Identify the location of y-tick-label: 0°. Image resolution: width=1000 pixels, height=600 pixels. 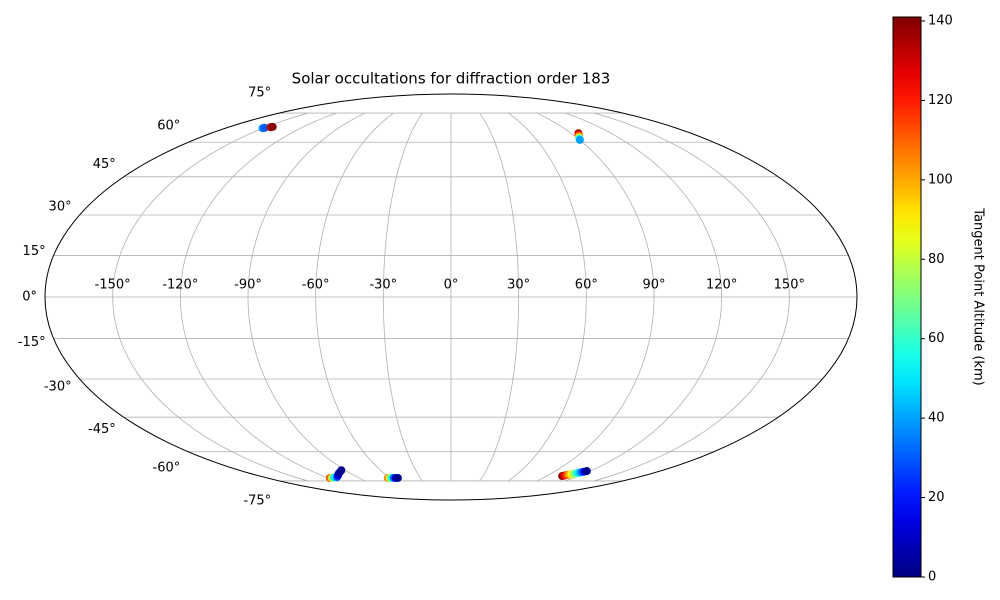
(29, 297).